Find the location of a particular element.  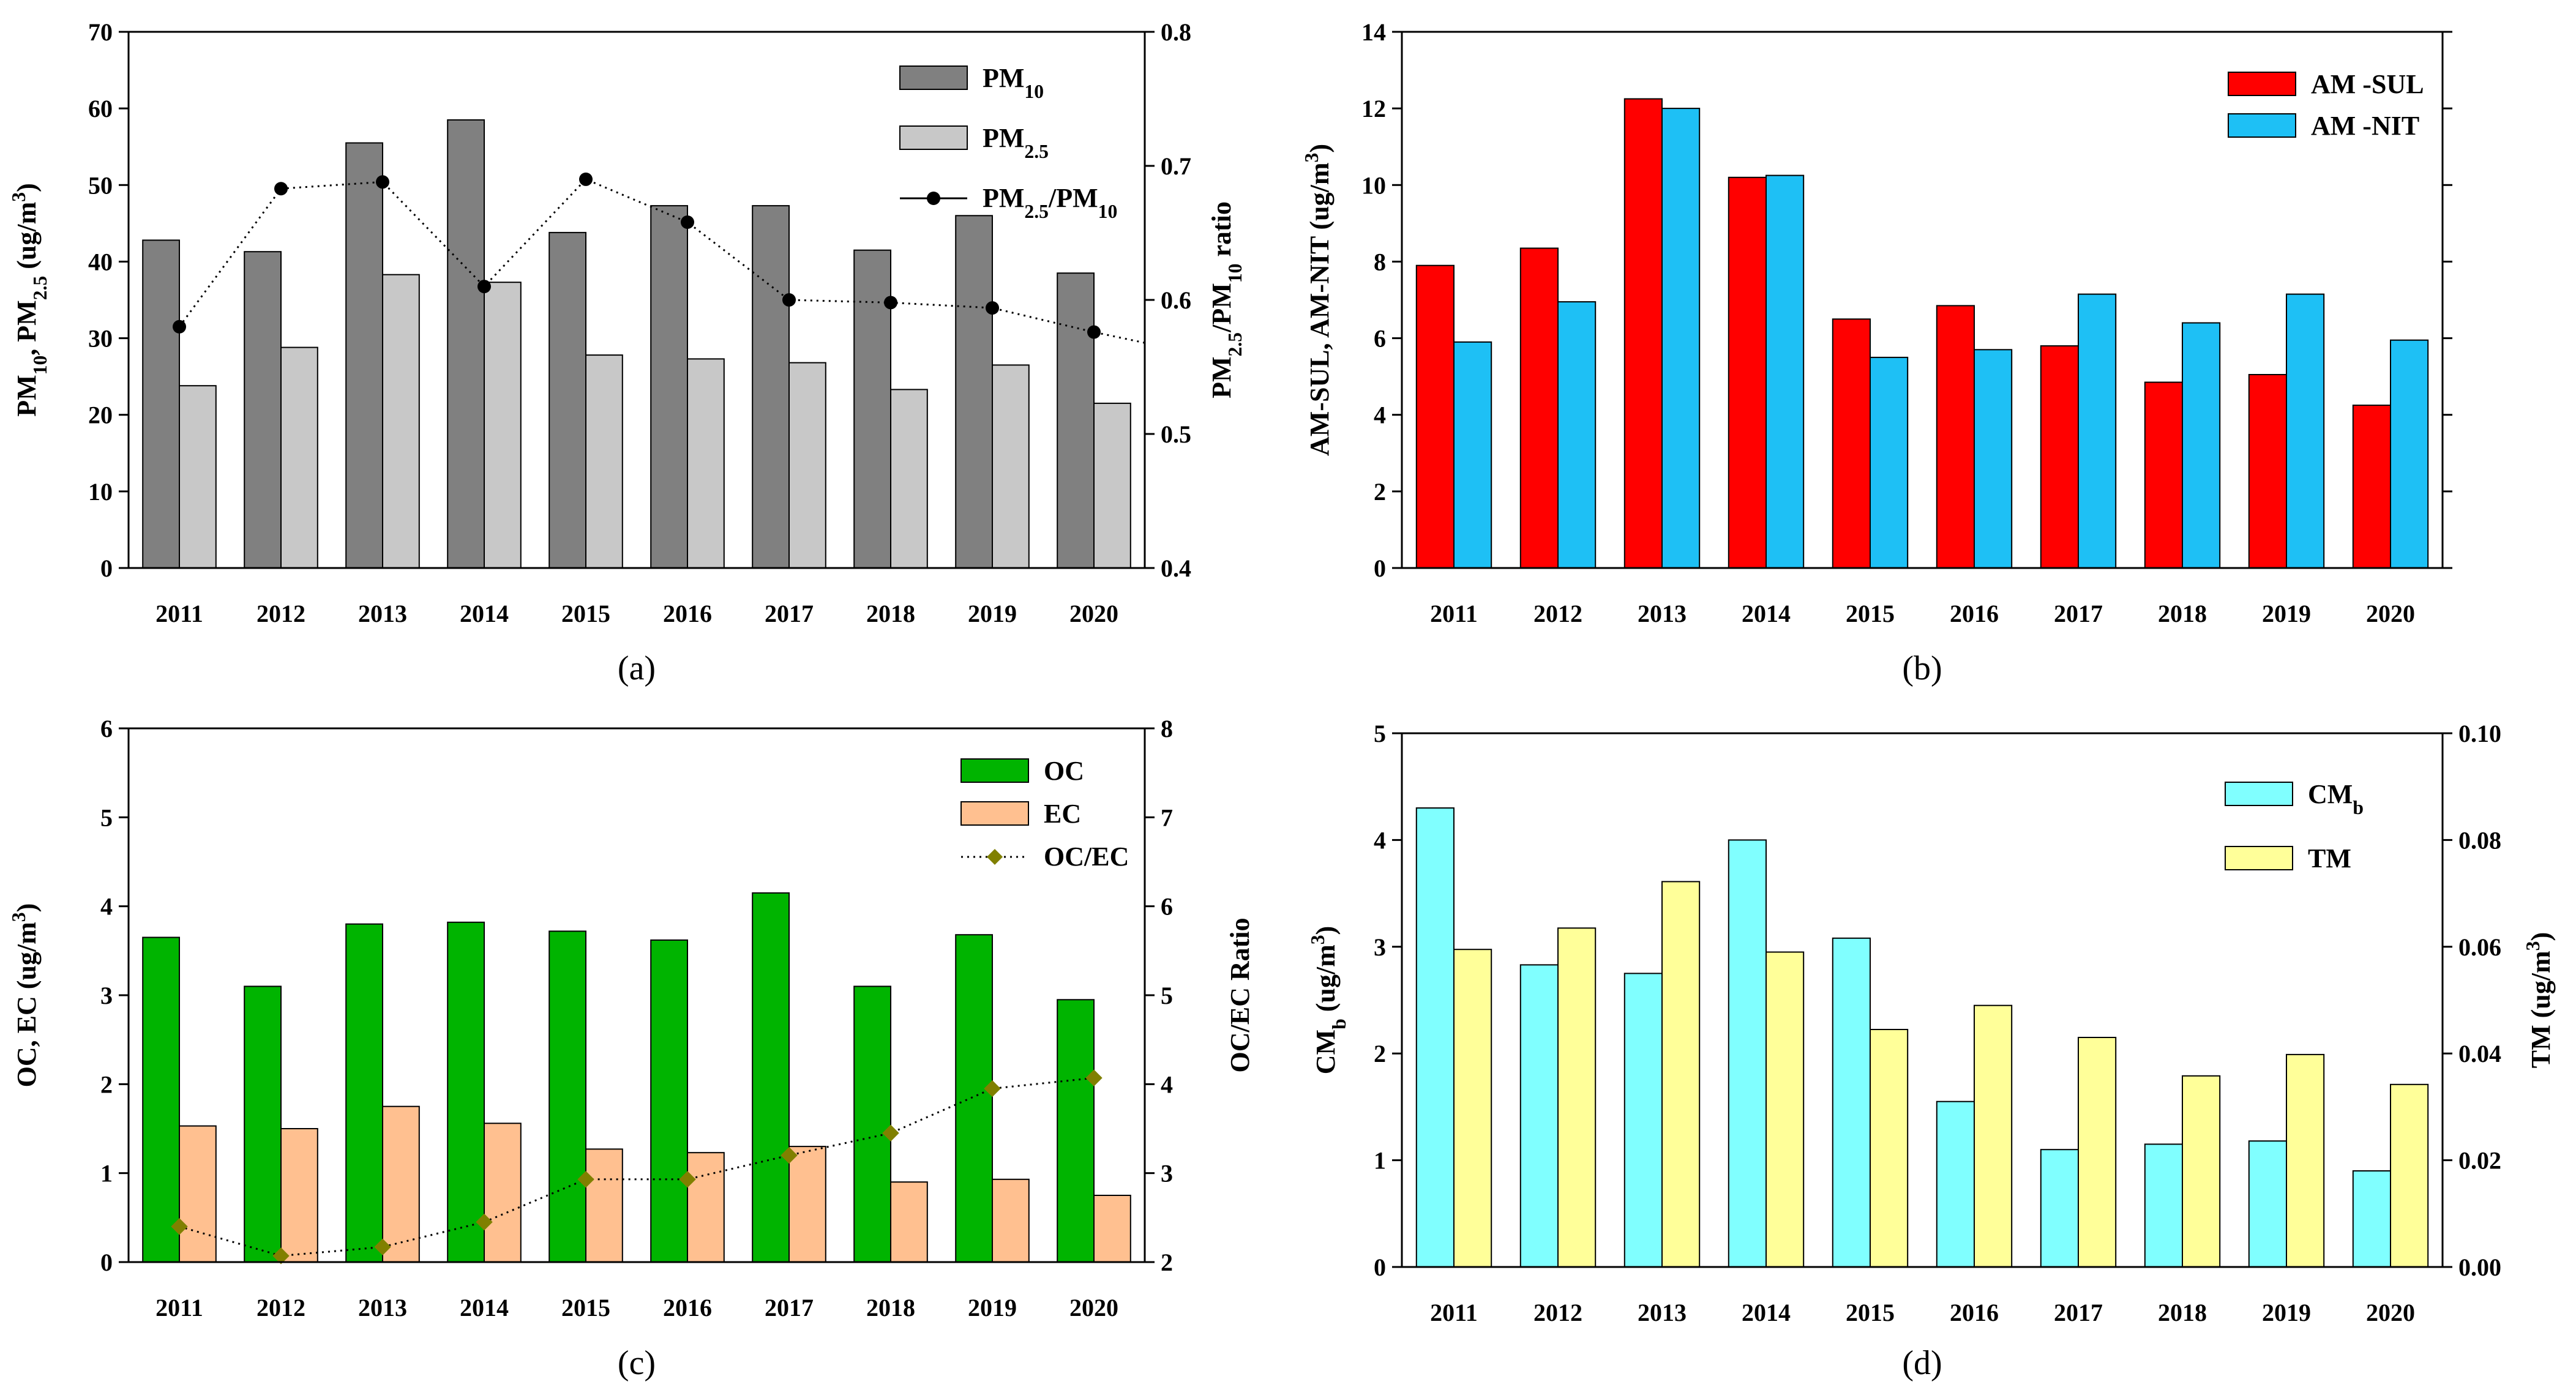

bar-ec-2018 is located at coordinates (909, 1222).